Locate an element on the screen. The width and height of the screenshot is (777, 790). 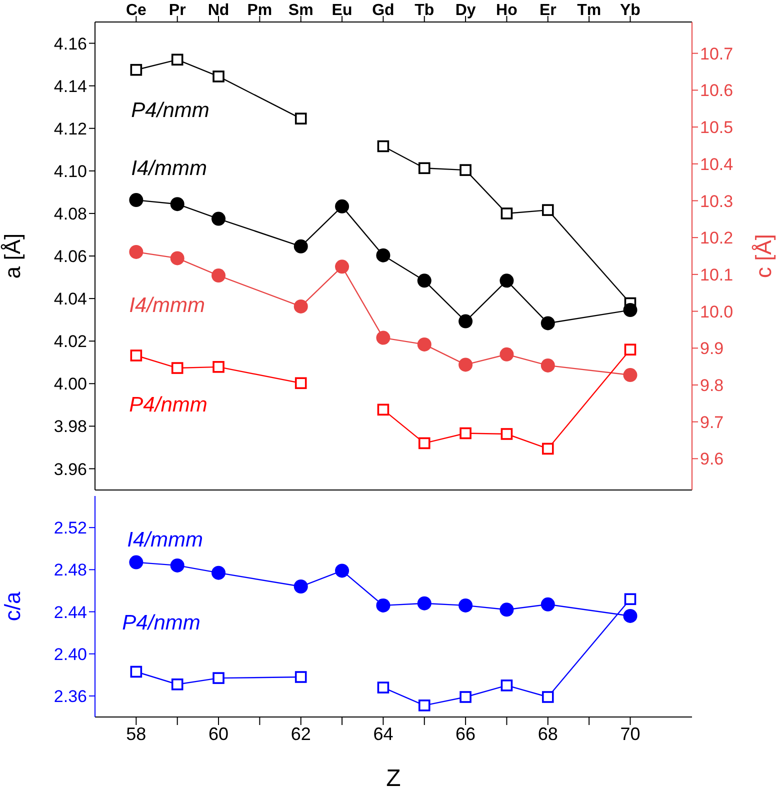
y-tick-label: 2.40 is located at coordinates (70, 654).